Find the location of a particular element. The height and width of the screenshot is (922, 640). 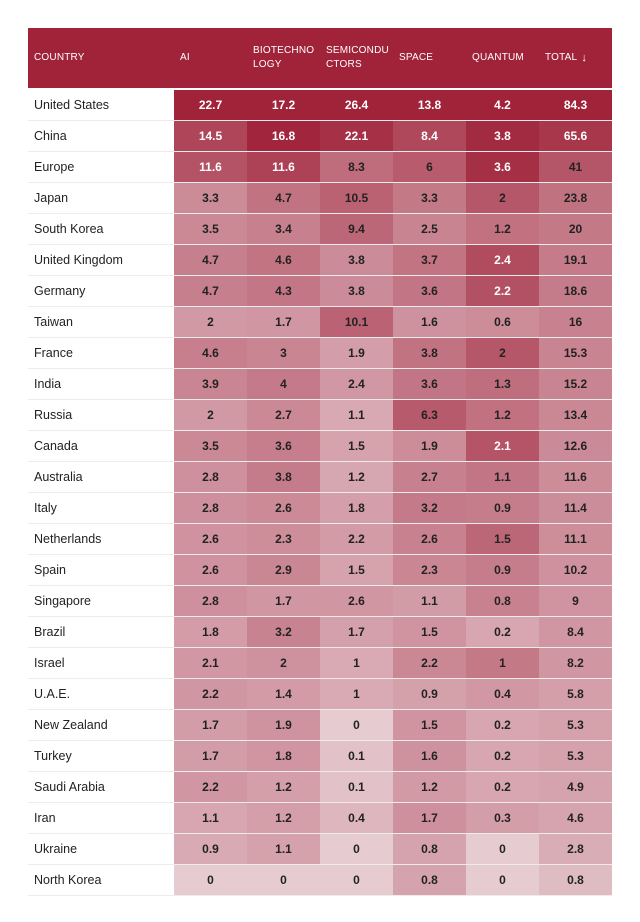

ai-value-cell: 2.6 is located at coordinates (210, 539).